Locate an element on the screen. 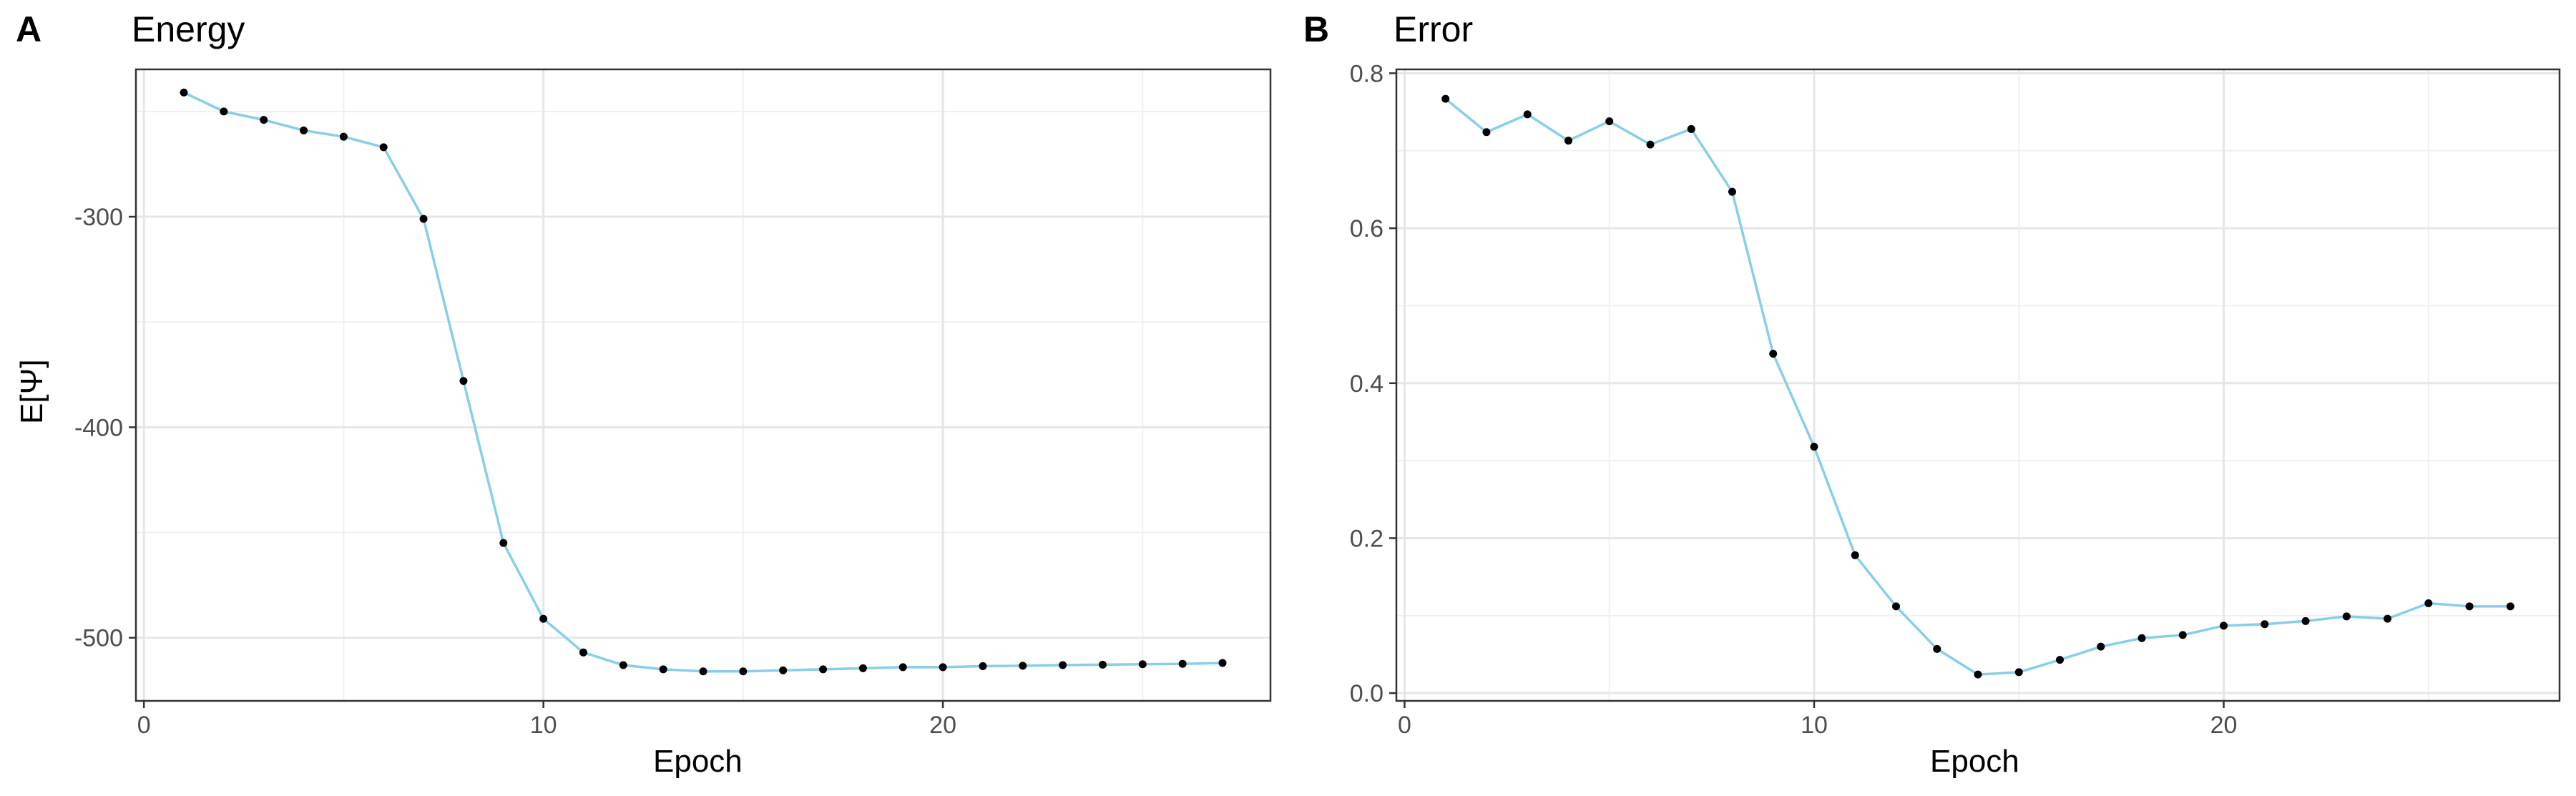  panel-letter: B is located at coordinates (1316, 29).